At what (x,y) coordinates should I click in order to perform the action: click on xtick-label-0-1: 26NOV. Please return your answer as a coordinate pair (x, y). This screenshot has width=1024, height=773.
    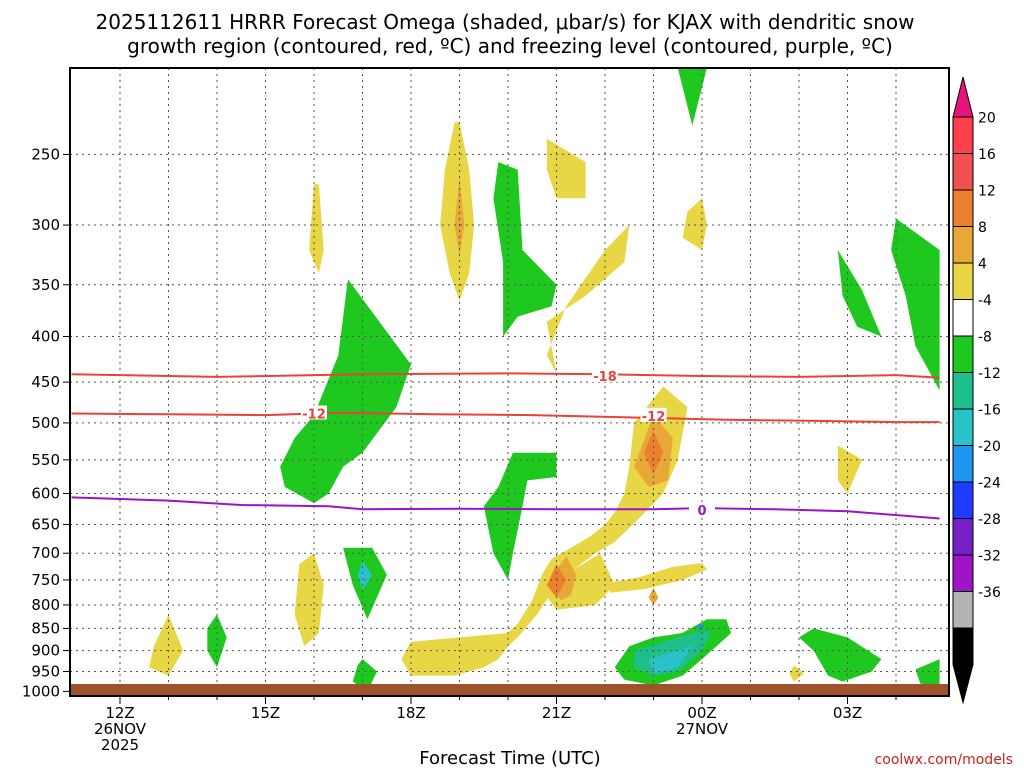
    Looking at the image, I should click on (120, 729).